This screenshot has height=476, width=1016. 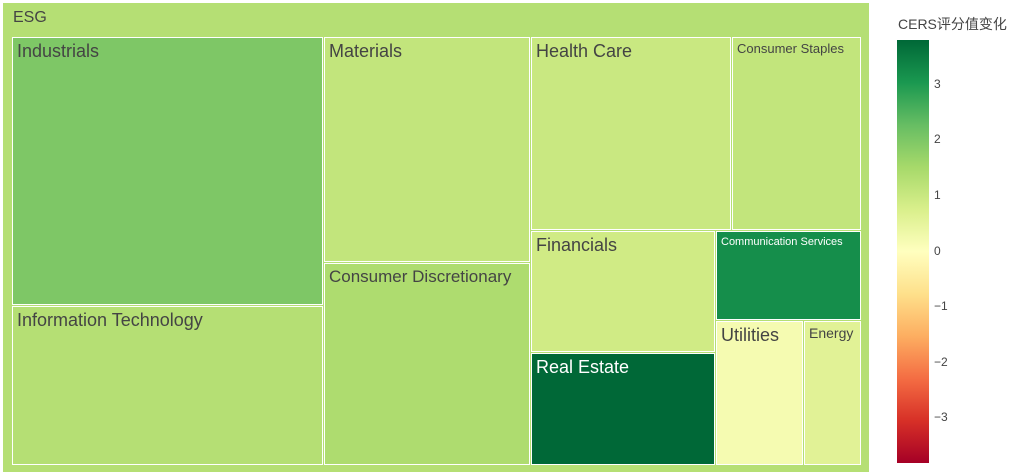 What do you see at coordinates (623, 291) in the screenshot?
I see `treemap-tile-financials: Financials` at bounding box center [623, 291].